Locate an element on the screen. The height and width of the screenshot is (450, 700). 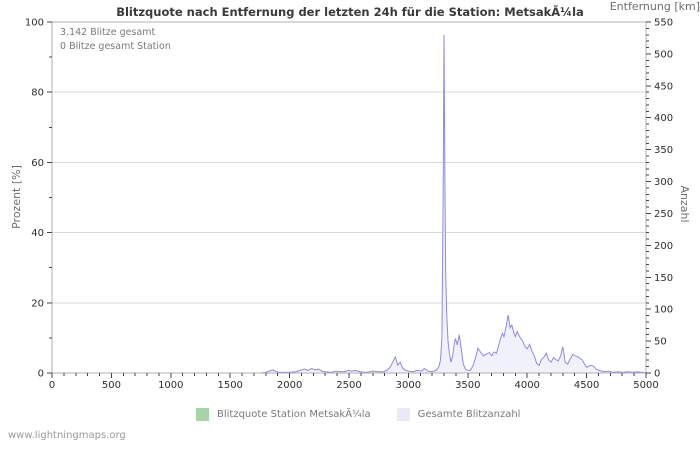
svg-text: 550 is located at coordinates (663, 23).